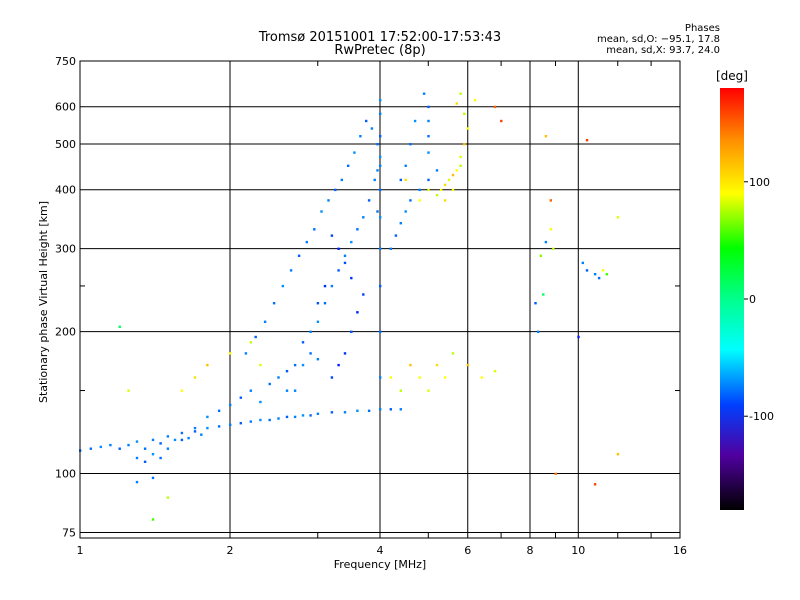  Describe the element at coordinates (759, 182) in the screenshot. I see `colorbar-tick-label: 100` at that location.